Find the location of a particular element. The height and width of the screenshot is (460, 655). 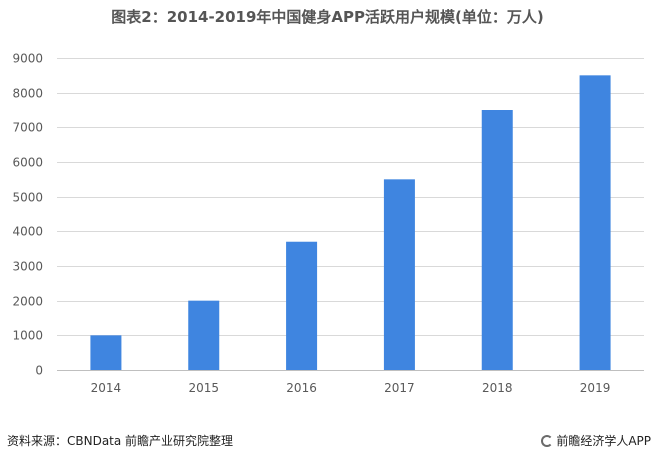

y-tick-label: 9000 is located at coordinates (27, 59).